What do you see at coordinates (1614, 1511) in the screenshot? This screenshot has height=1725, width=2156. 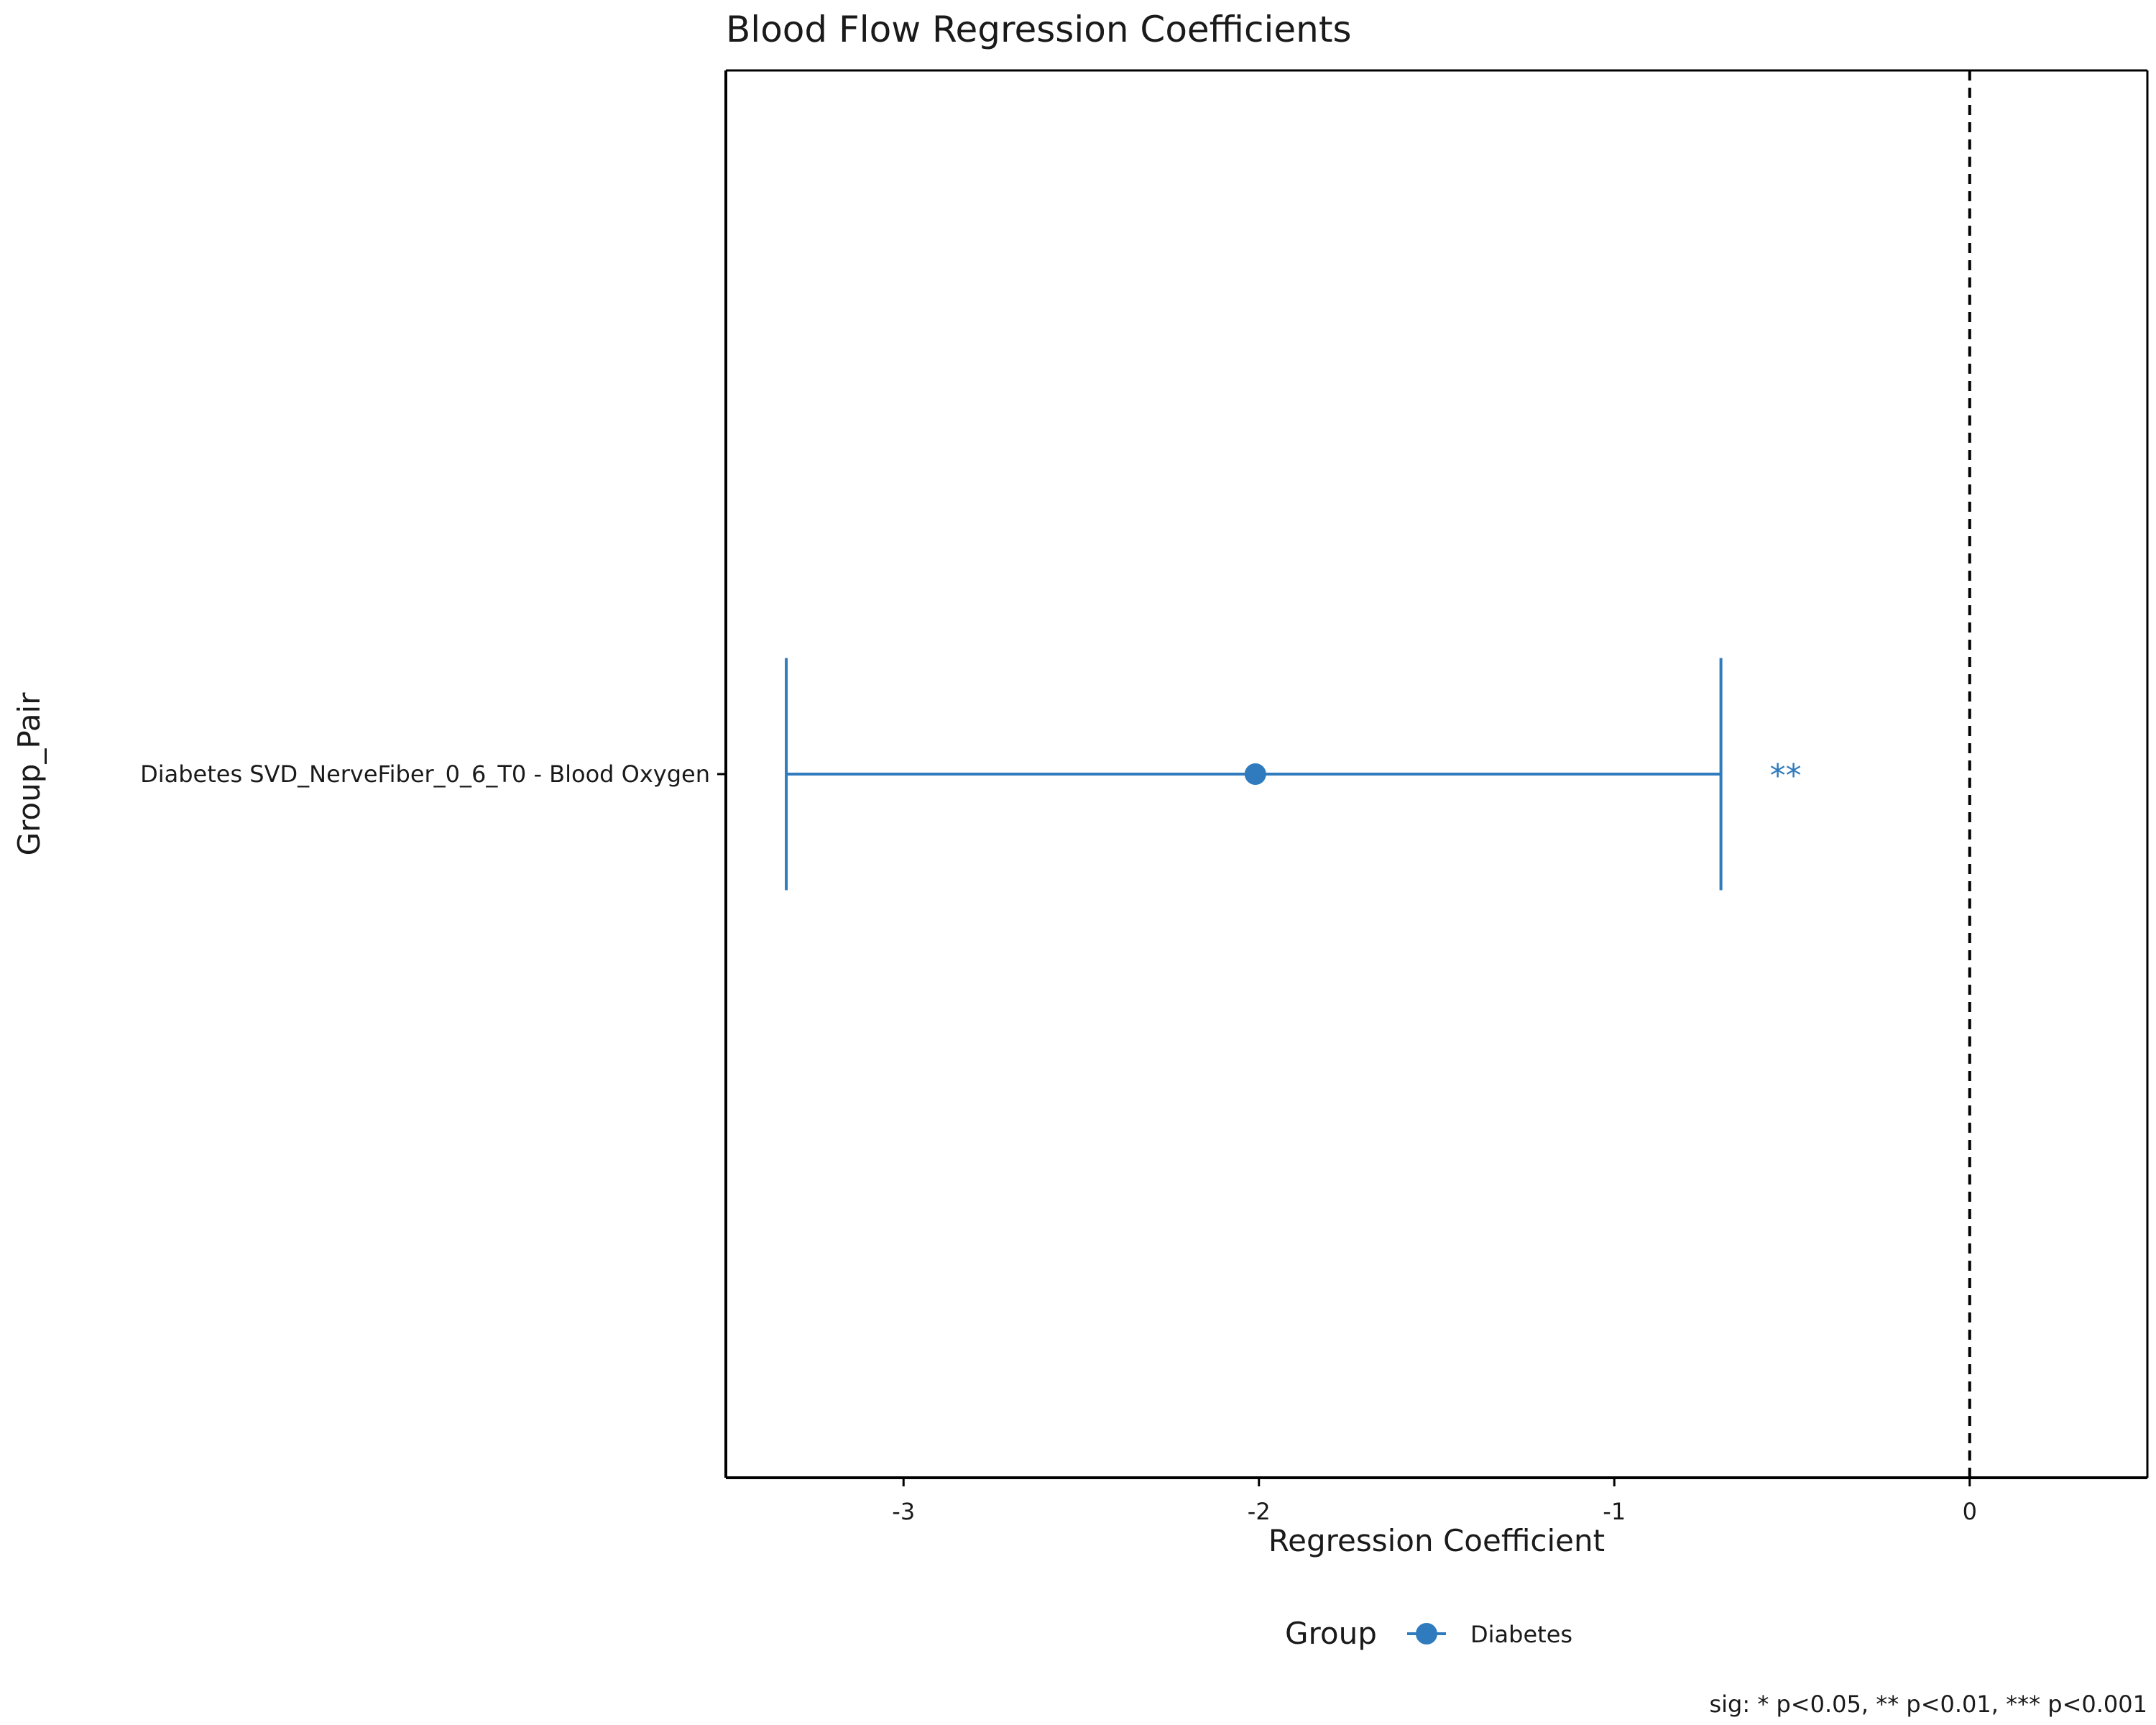 I see `x-tick-label: -1` at bounding box center [1614, 1511].